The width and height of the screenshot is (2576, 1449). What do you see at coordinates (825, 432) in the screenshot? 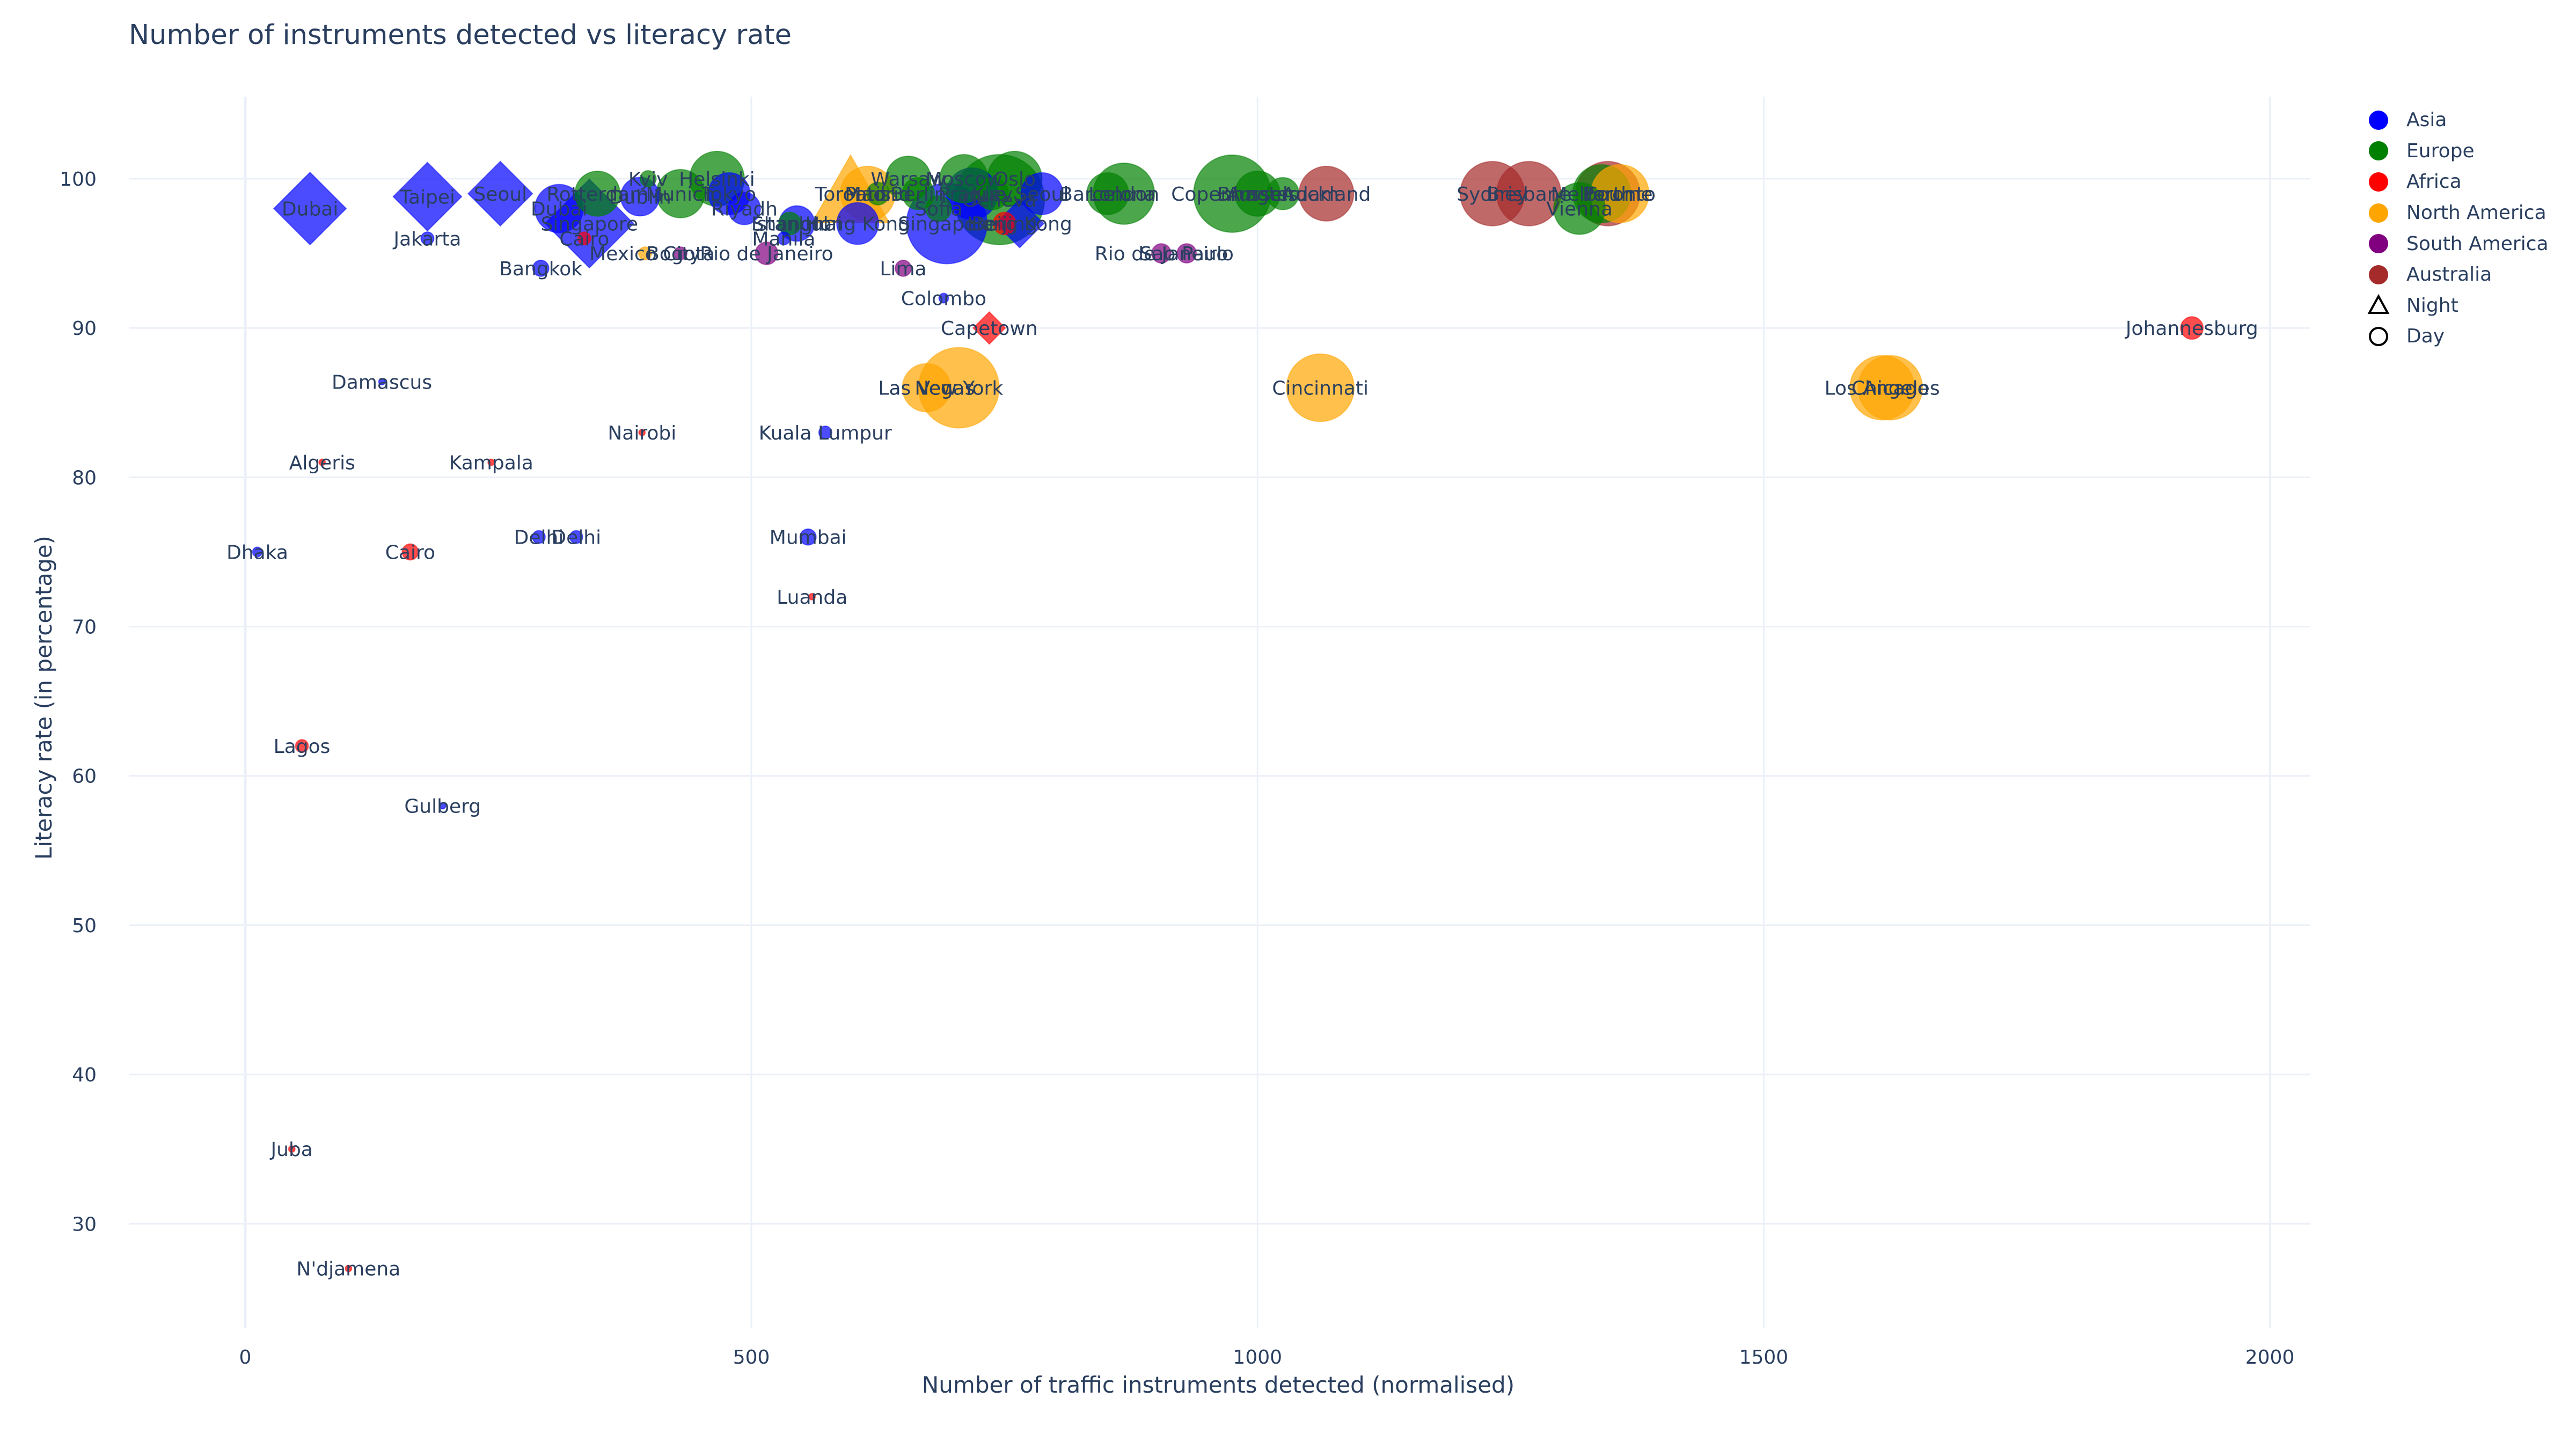
I see `point-kuala-lumpur-marker` at bounding box center [825, 432].